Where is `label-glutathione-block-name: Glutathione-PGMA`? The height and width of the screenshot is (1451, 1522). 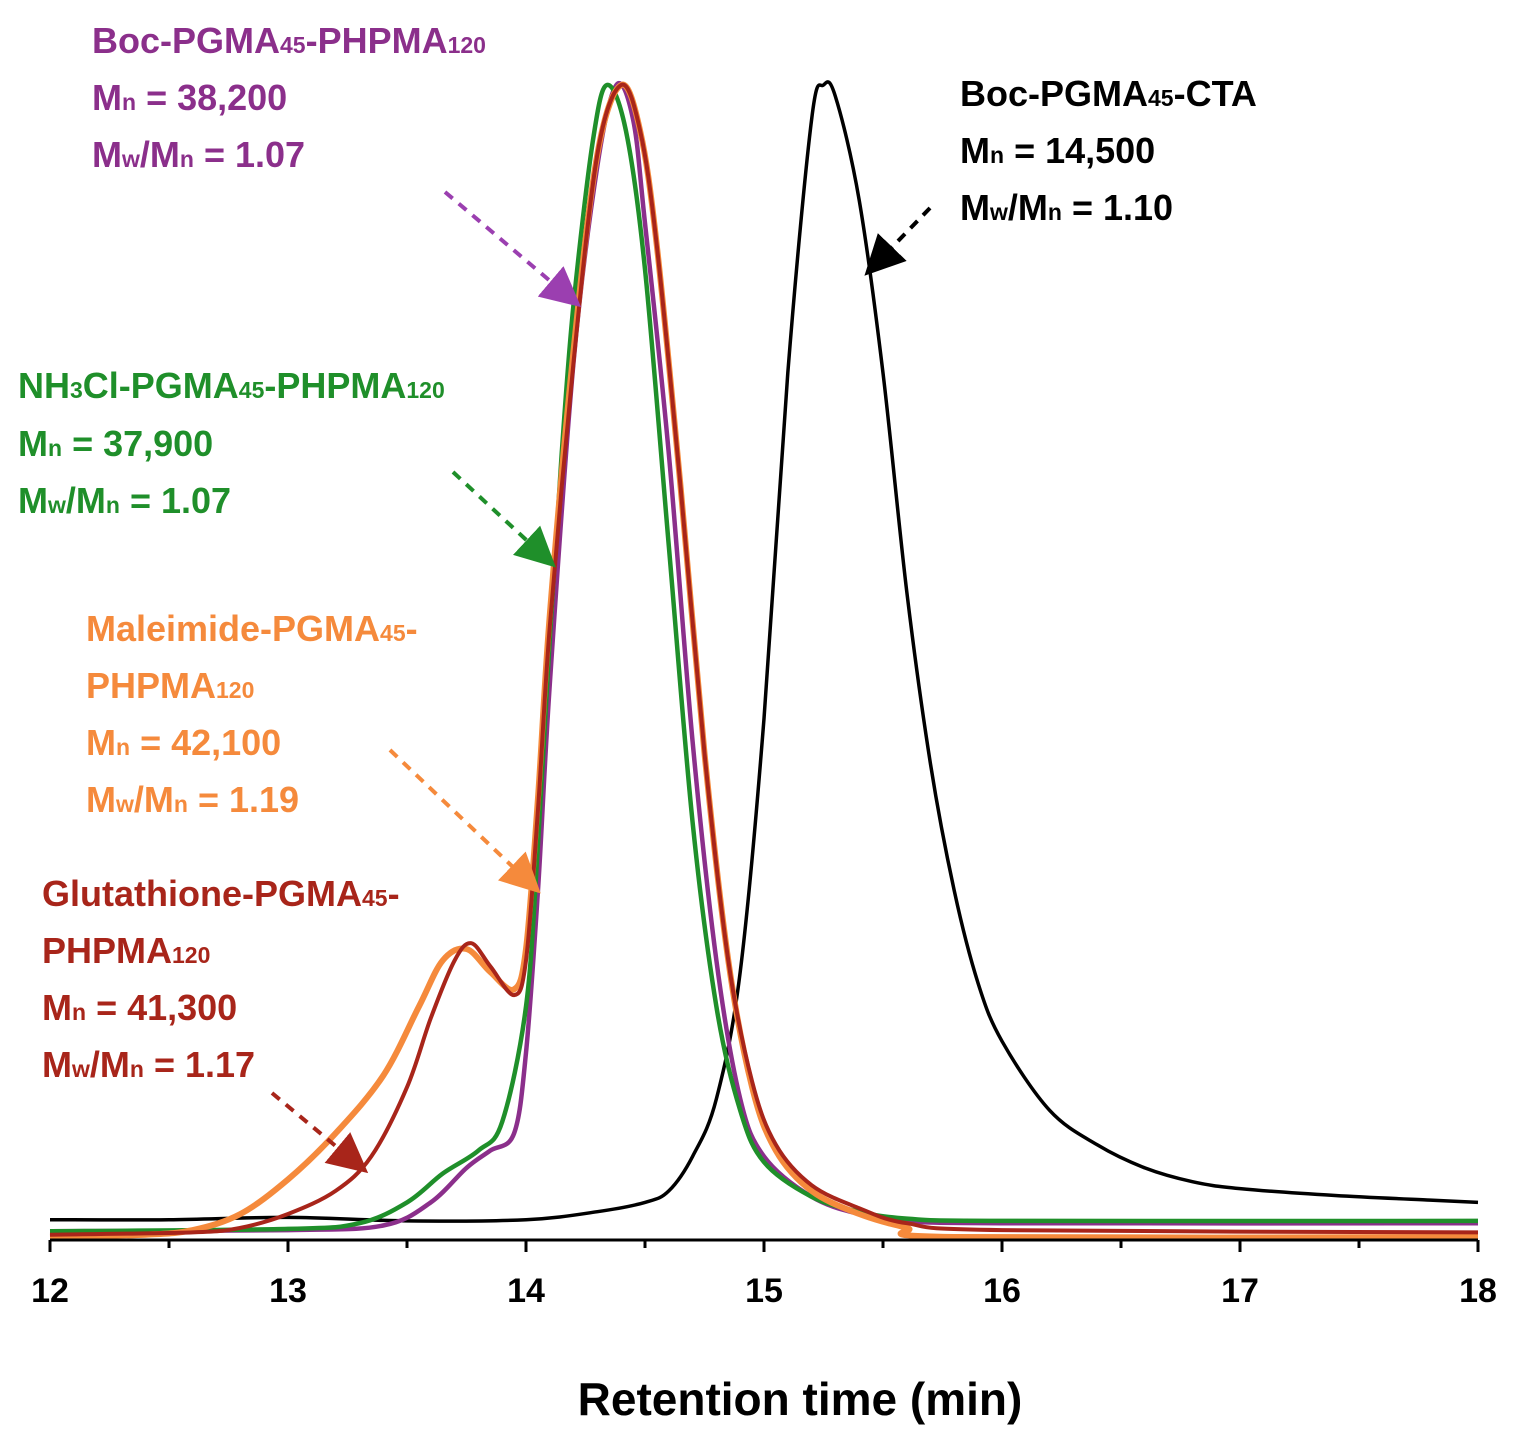
label-glutathione-block-name: Glutathione-PGMA is located at coordinates (202, 893).